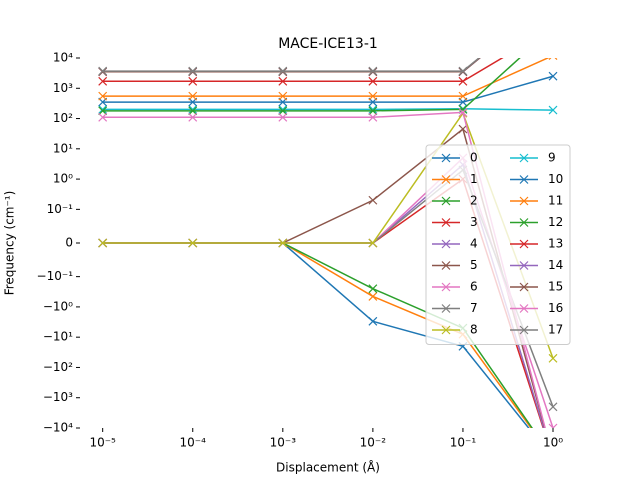 The image size is (640, 480). What do you see at coordinates (373, 443) in the screenshot?
I see `x-tick-label: 10⁻²` at bounding box center [373, 443].